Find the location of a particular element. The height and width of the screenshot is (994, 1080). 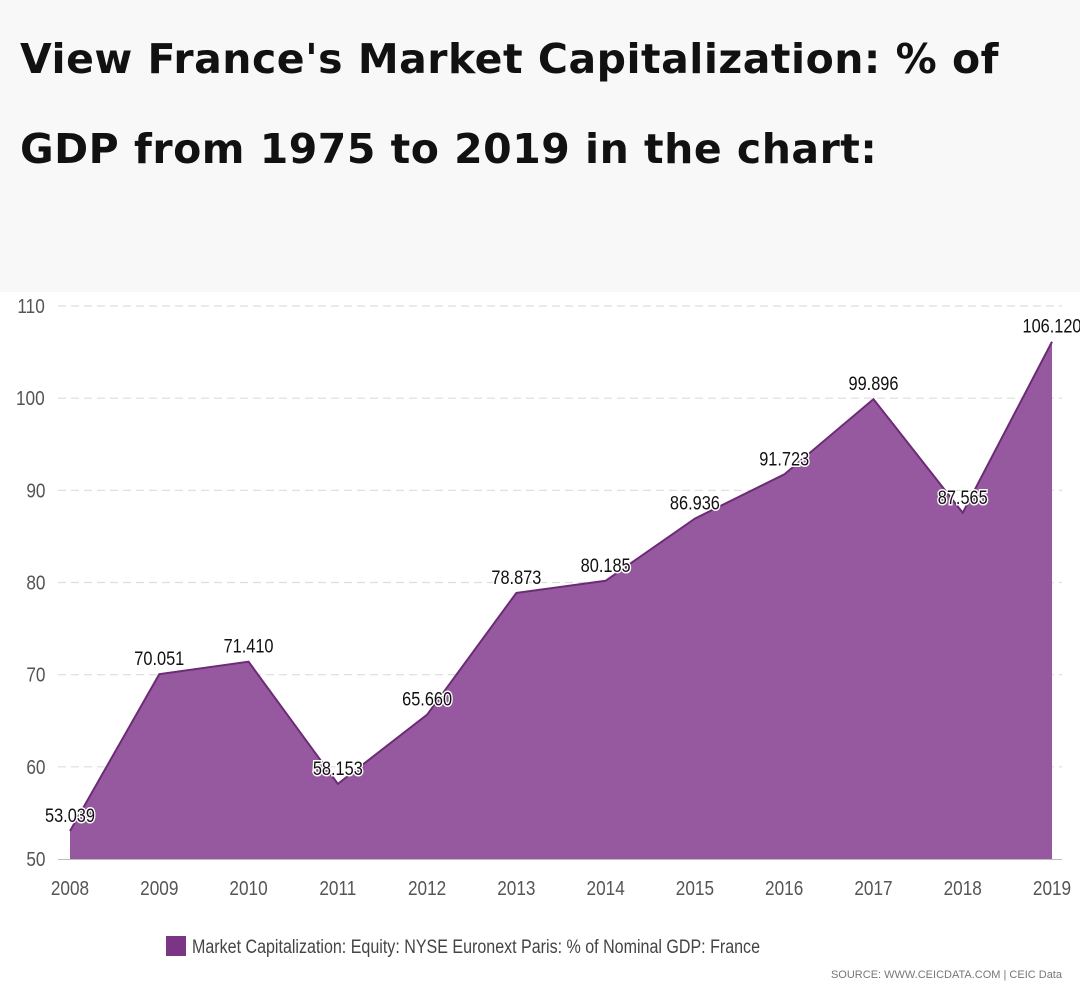

y-tick-label: 100 is located at coordinates (30, 398).